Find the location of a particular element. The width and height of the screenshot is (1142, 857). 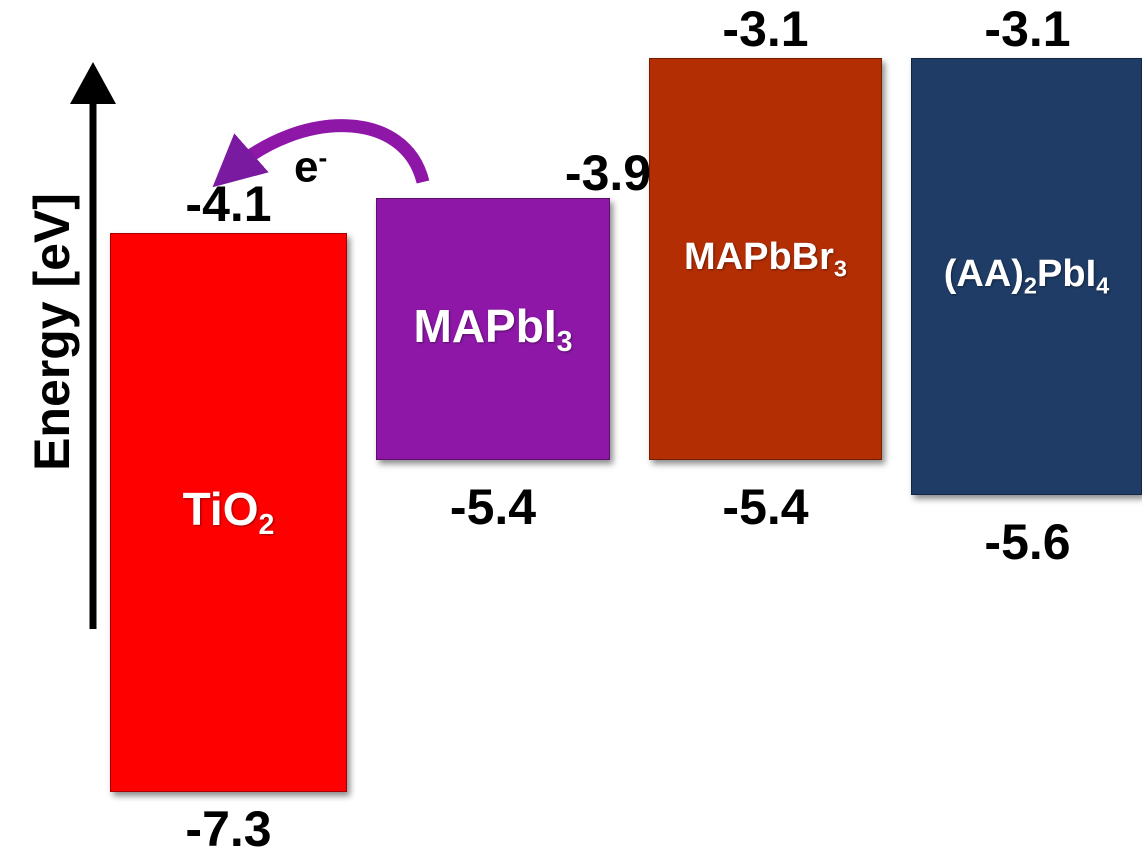

energy-axis is located at coordinates (93, 345).